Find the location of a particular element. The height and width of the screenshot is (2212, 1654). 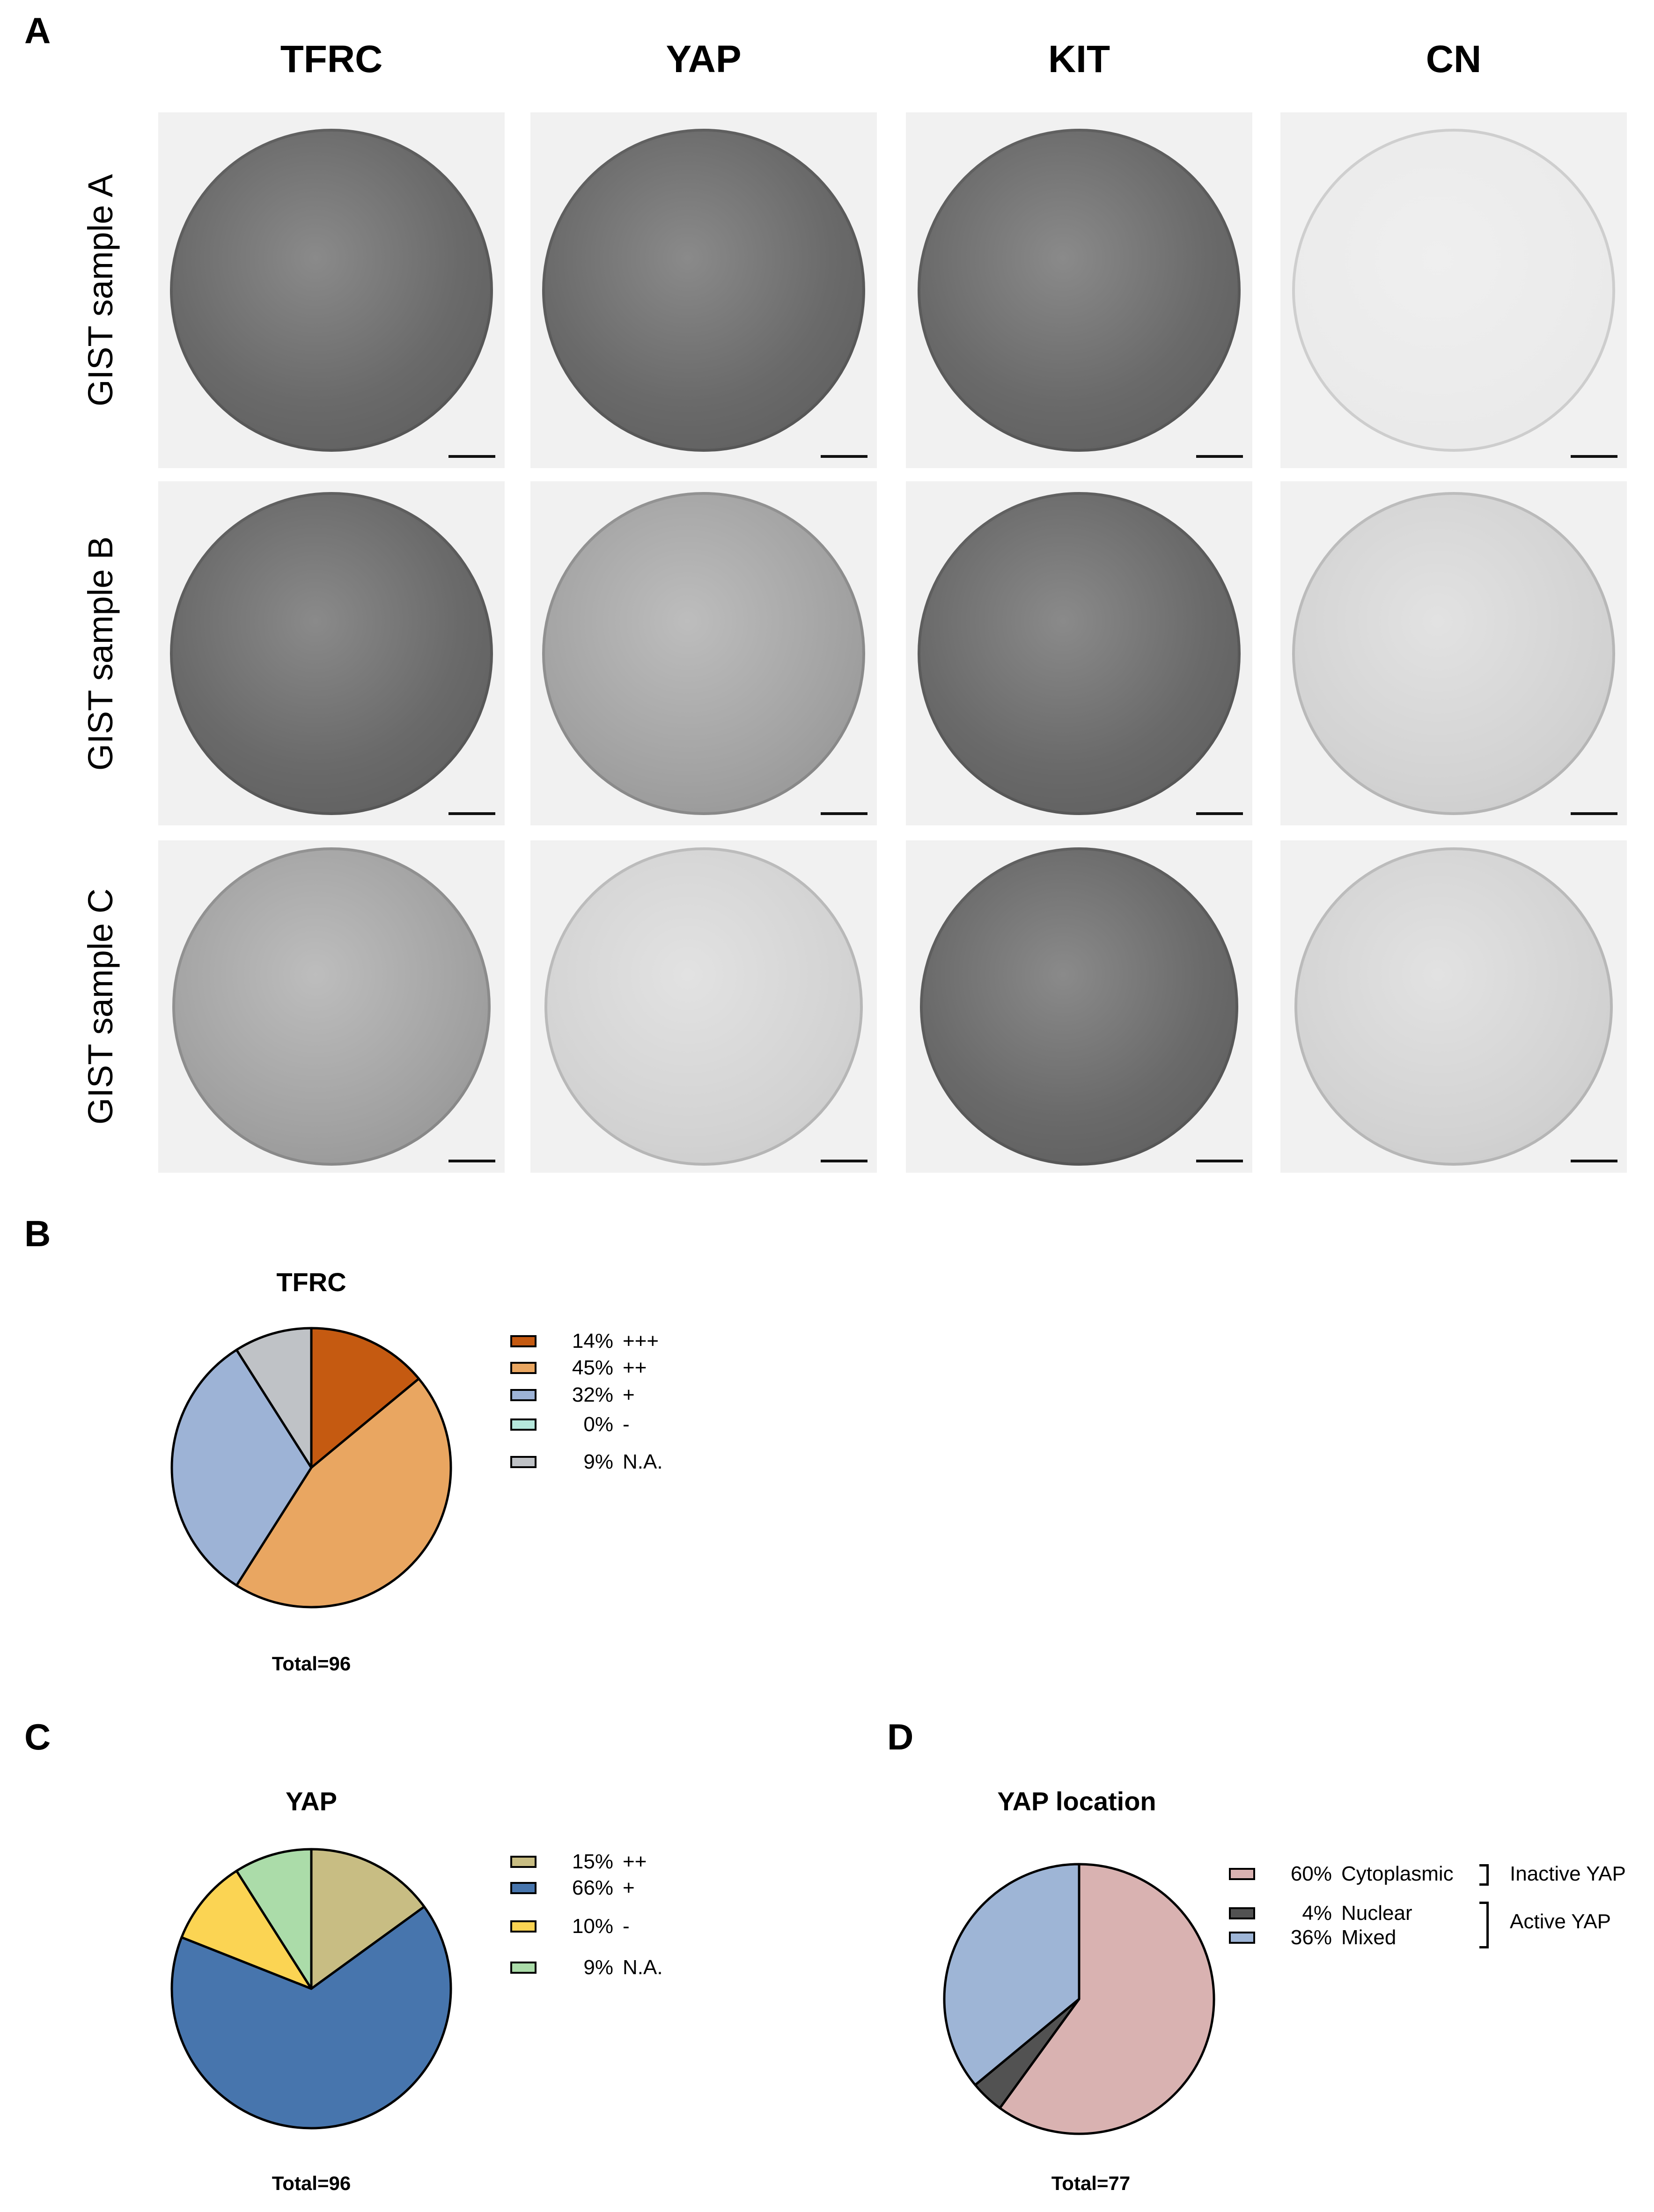

legend-percent: 0% is located at coordinates (598, 1424).